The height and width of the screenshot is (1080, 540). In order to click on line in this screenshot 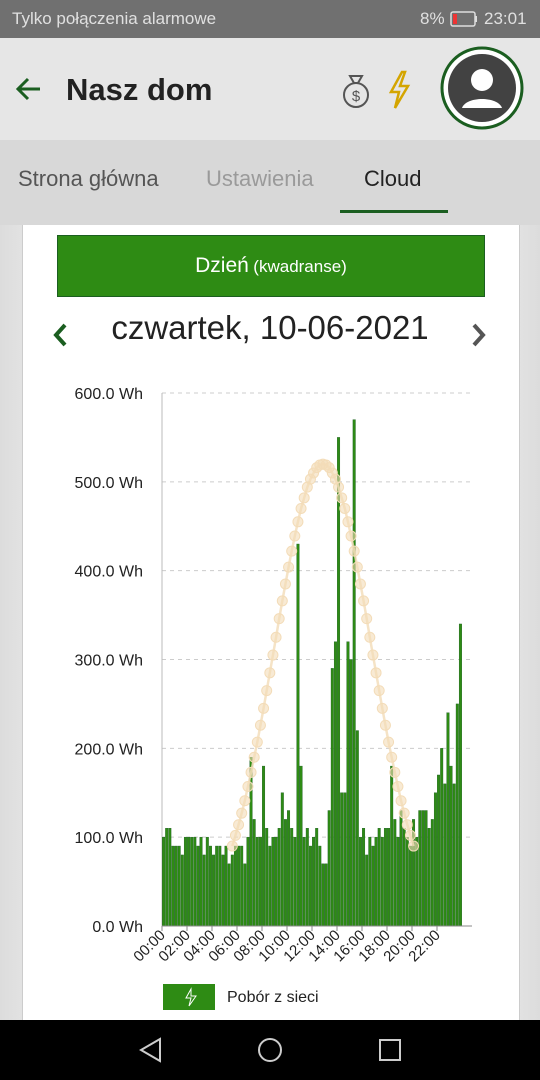, I will do `click(323, 654)`.